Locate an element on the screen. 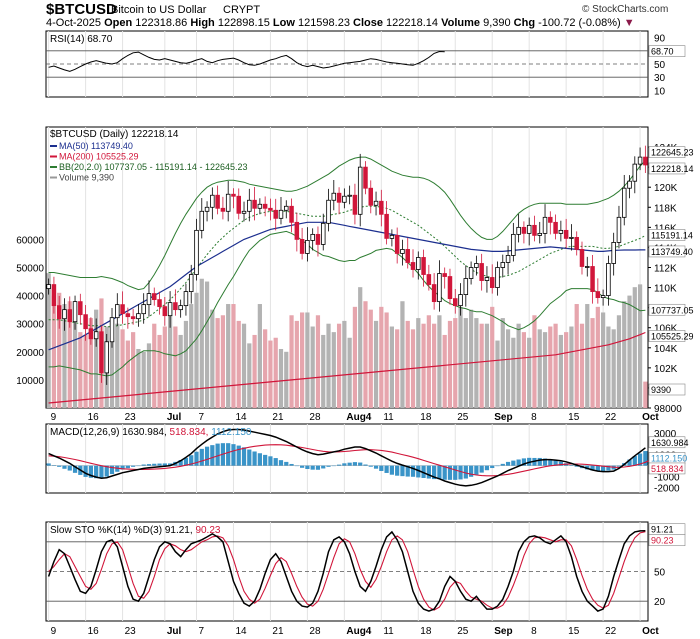 The image size is (700, 639). volume-tick-2: 30000 is located at coordinates (30, 325).